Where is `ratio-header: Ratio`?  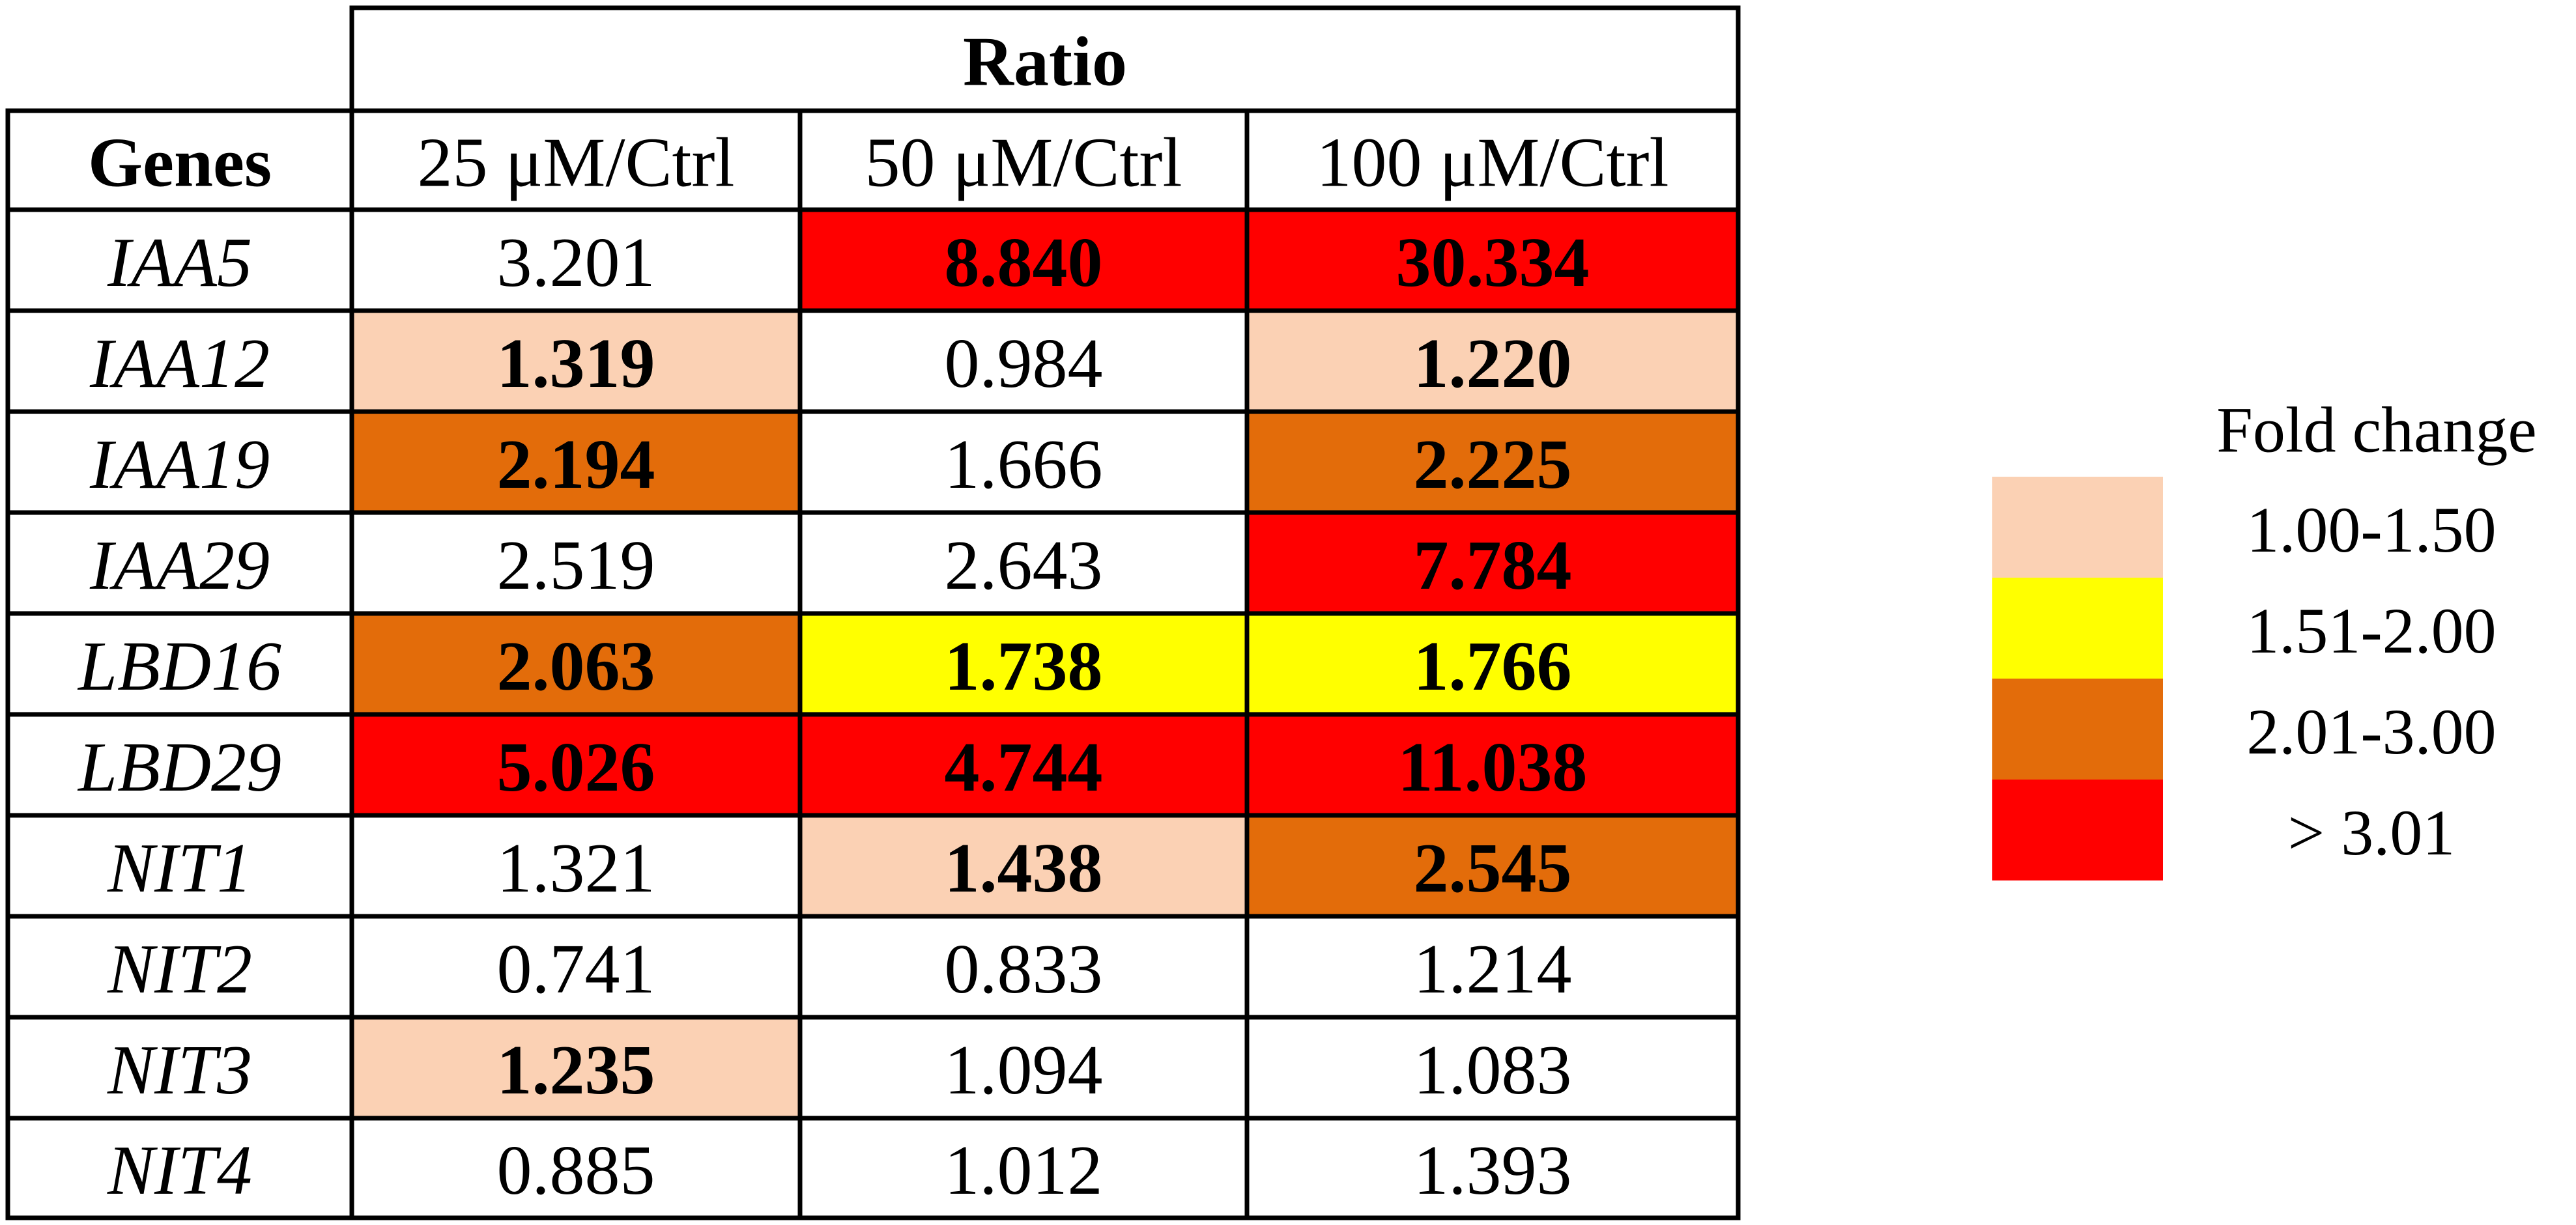 ratio-header: Ratio is located at coordinates (1045, 62).